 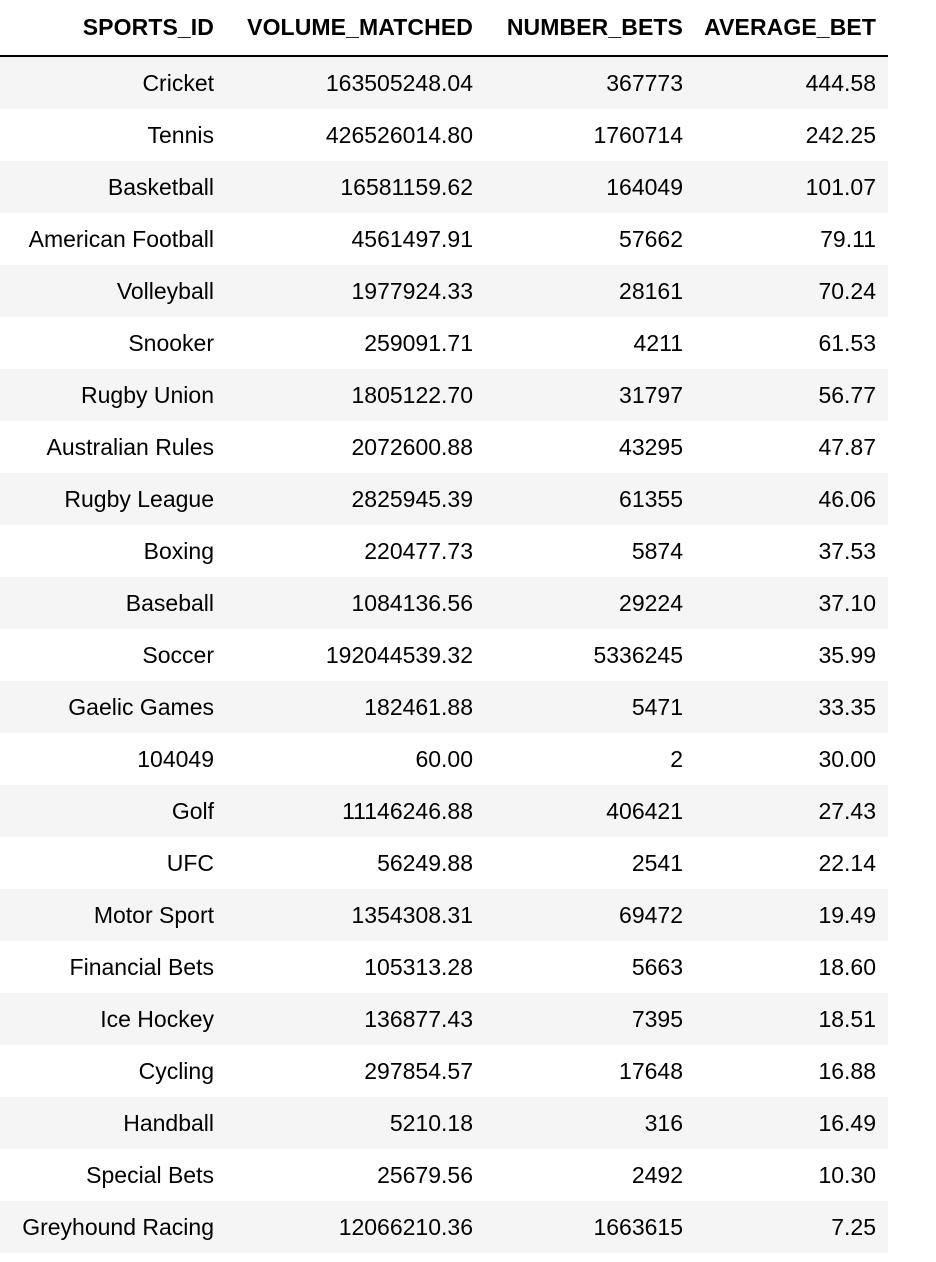 What do you see at coordinates (676, 758) in the screenshot?
I see `cell-number-bets: 2` at bounding box center [676, 758].